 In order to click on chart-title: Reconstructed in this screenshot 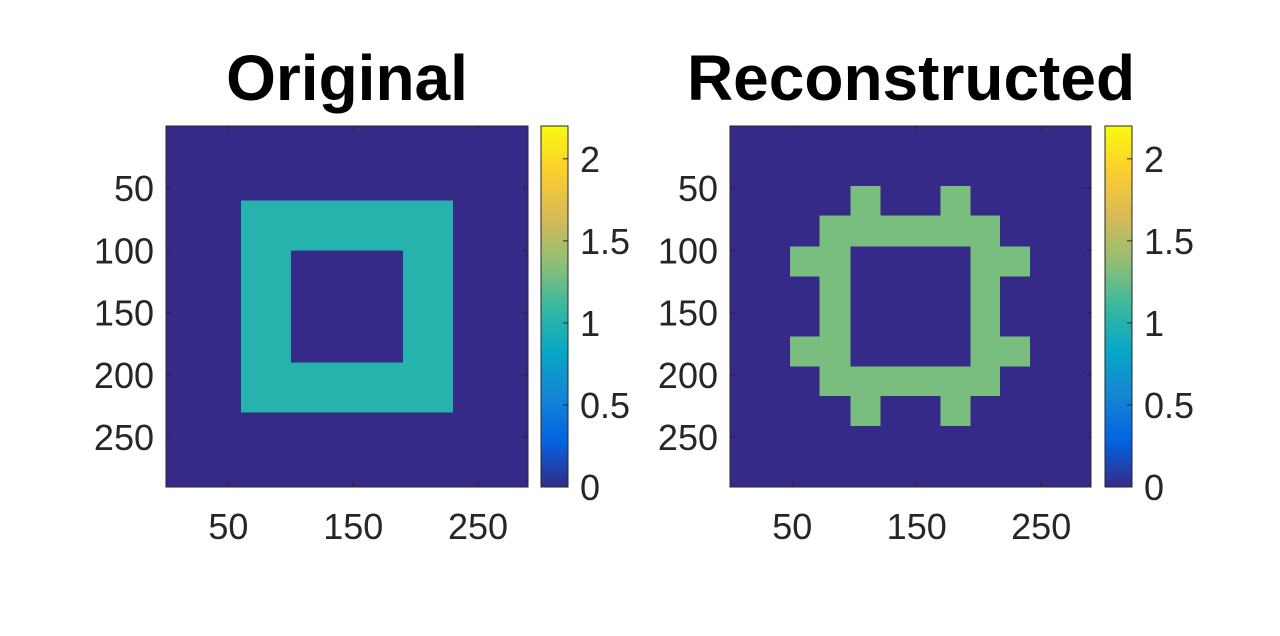, I will do `click(911, 78)`.